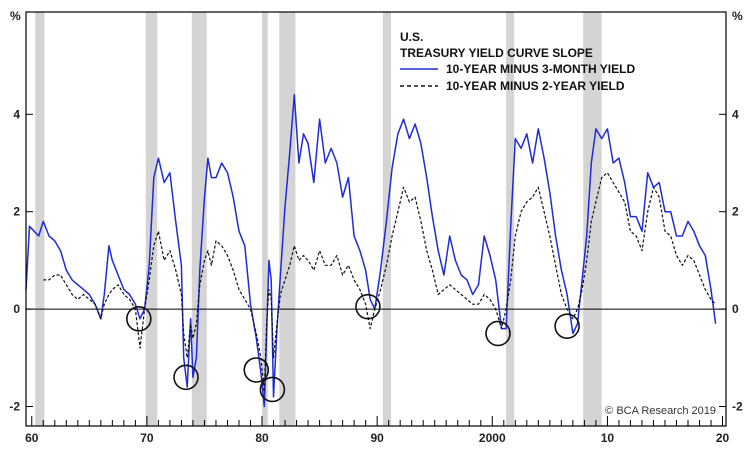 This screenshot has height=450, width=754. What do you see at coordinates (16, 114) in the screenshot?
I see `y-tick-label-left: 4` at bounding box center [16, 114].